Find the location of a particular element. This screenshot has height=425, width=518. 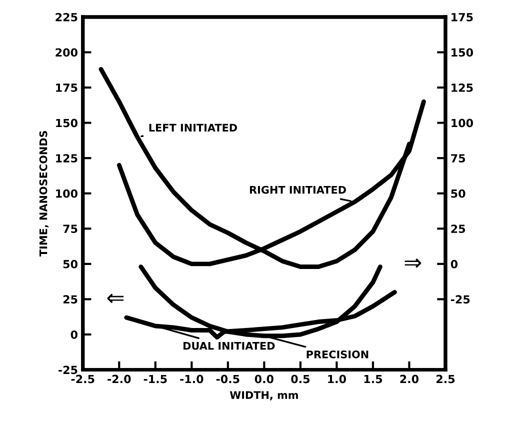

y2-tick-label: 50 is located at coordinates (458, 193).